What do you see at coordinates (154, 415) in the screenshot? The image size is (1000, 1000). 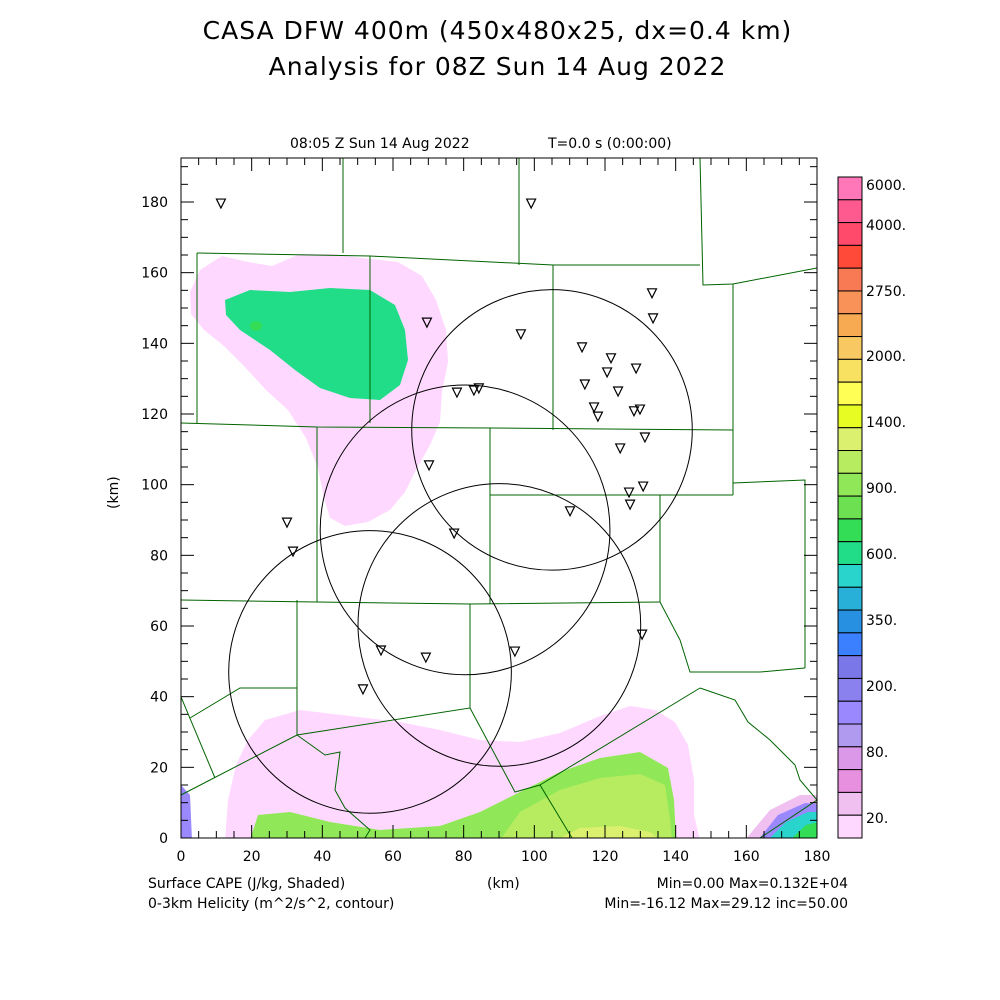 I see `y-tick-label: 120` at bounding box center [154, 415].